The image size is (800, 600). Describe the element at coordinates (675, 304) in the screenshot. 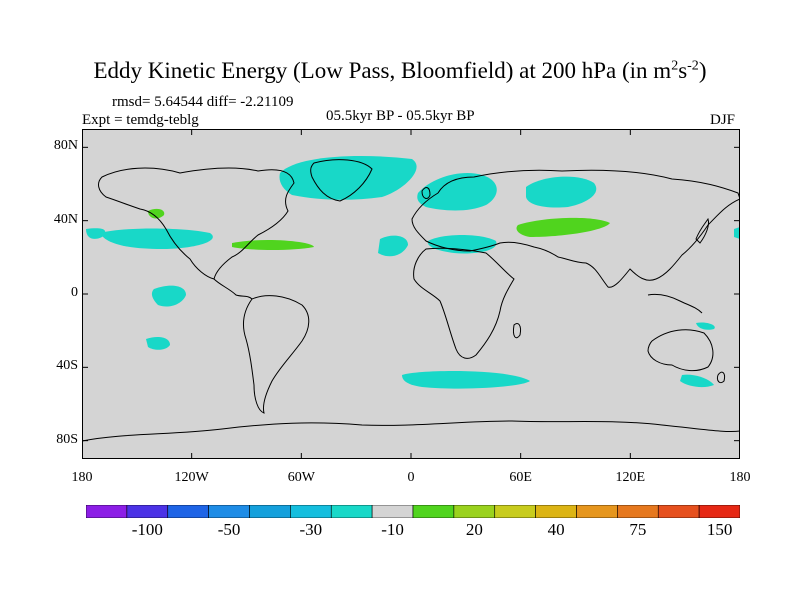

I see `coastline-indonesia` at that location.